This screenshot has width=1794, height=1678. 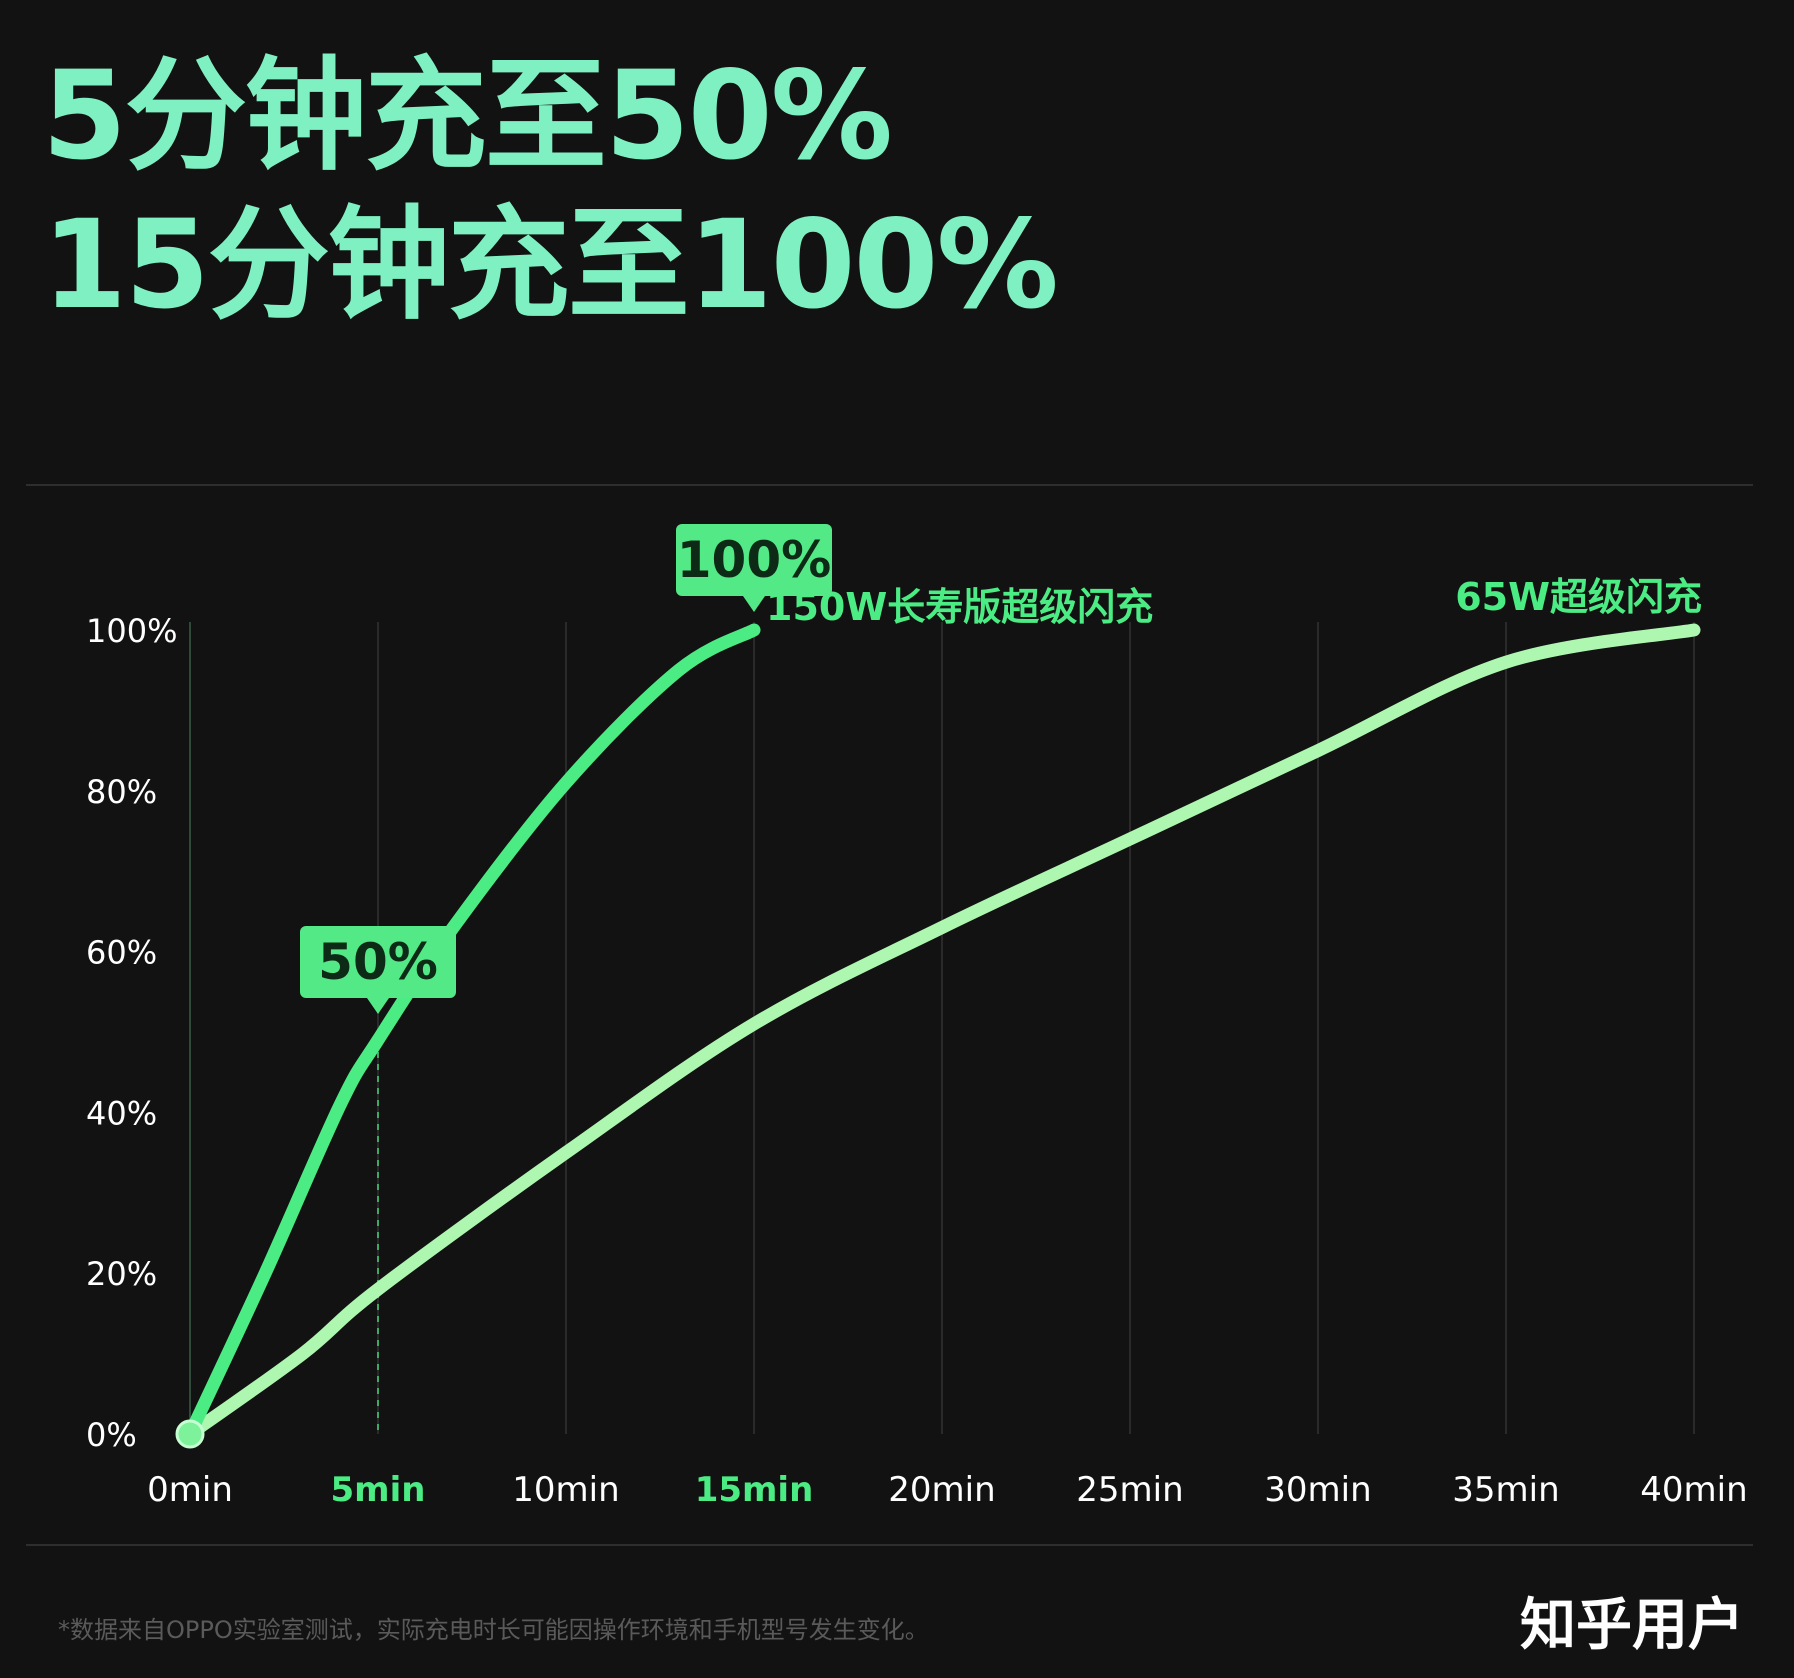 What do you see at coordinates (1505, 1490) in the screenshot?
I see `x-tick-label: 35min` at bounding box center [1505, 1490].